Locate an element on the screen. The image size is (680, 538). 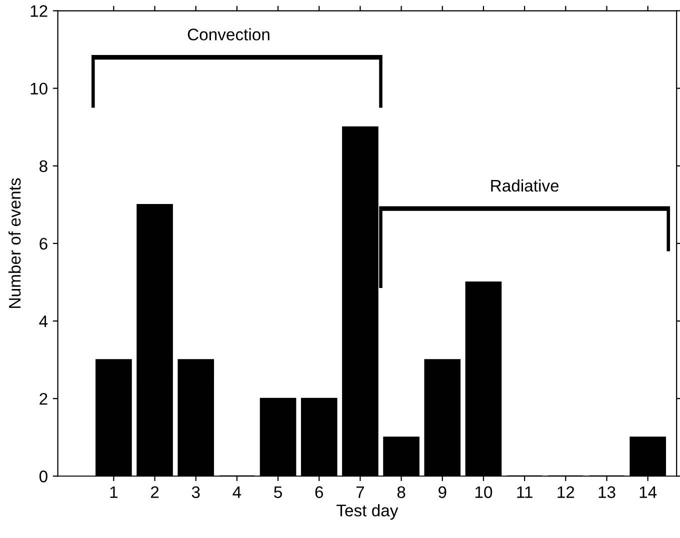
y-axis-title: Number of events is located at coordinates (14, 243).